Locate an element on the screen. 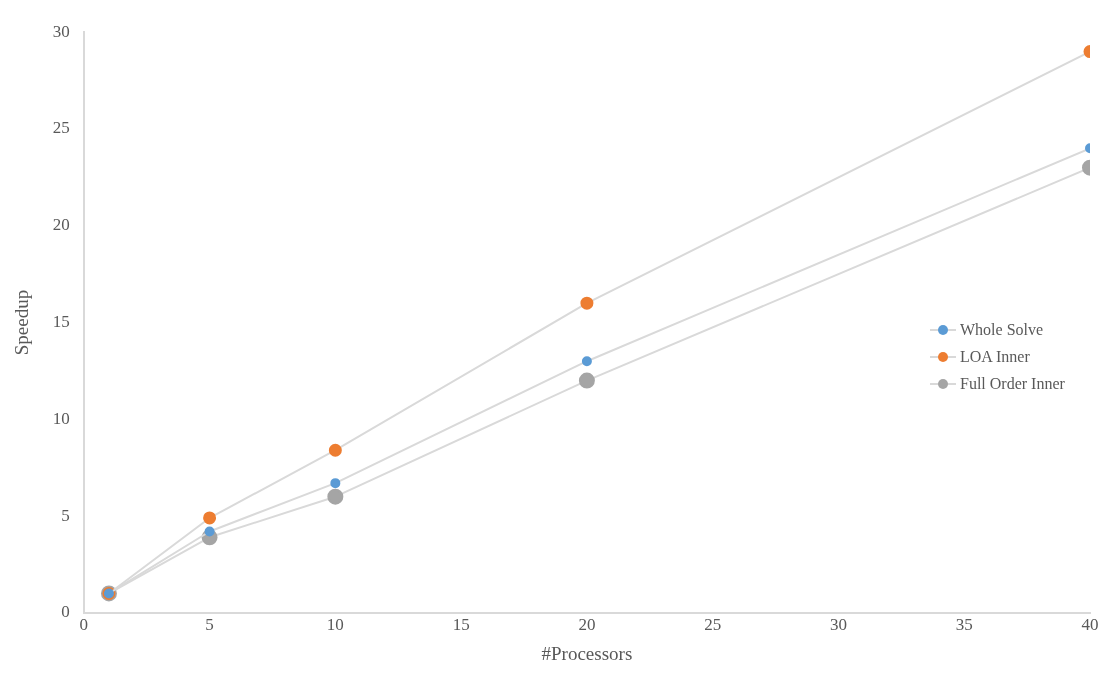 The height and width of the screenshot is (678, 1112). y-tick-label: 10 is located at coordinates (61, 418).